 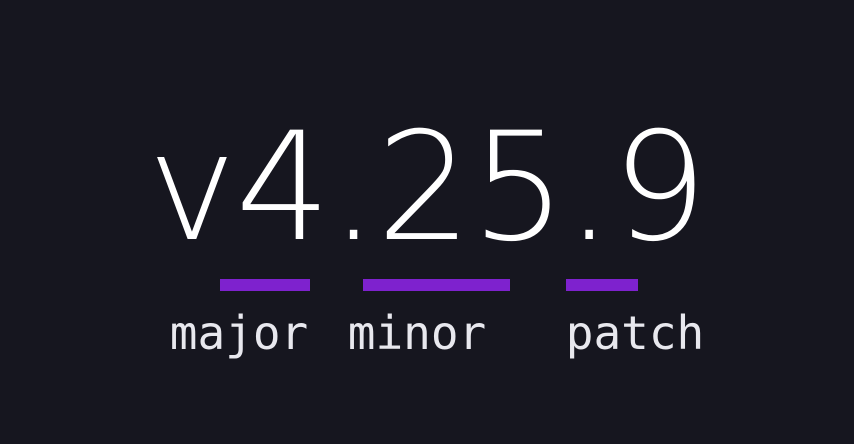 I want to click on segment-bar-minor, so click(x=436, y=285).